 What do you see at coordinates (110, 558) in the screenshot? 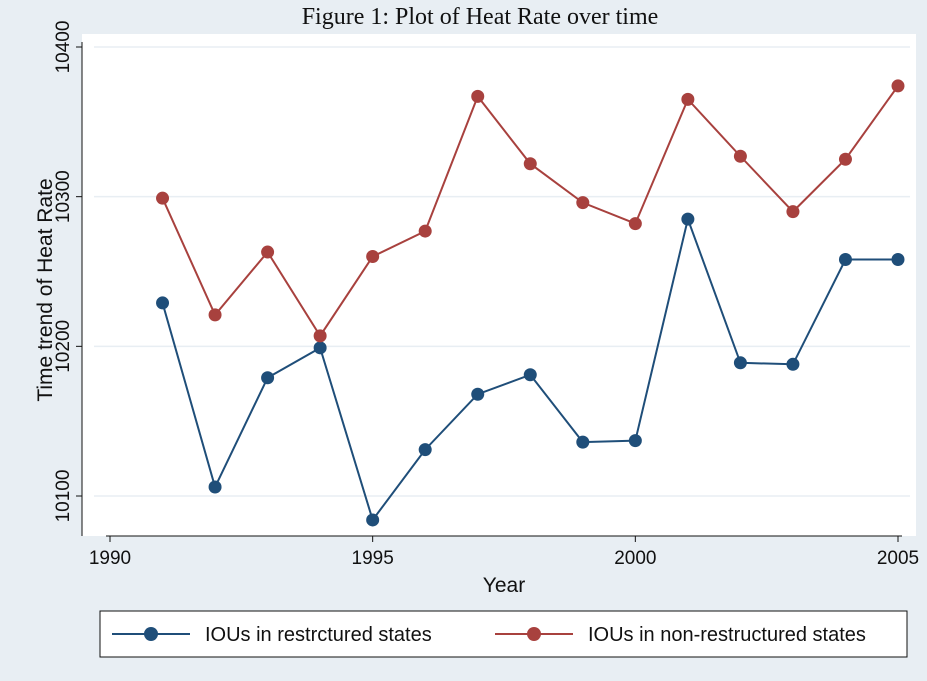
I see `x-tick-label: 1990` at bounding box center [110, 558].